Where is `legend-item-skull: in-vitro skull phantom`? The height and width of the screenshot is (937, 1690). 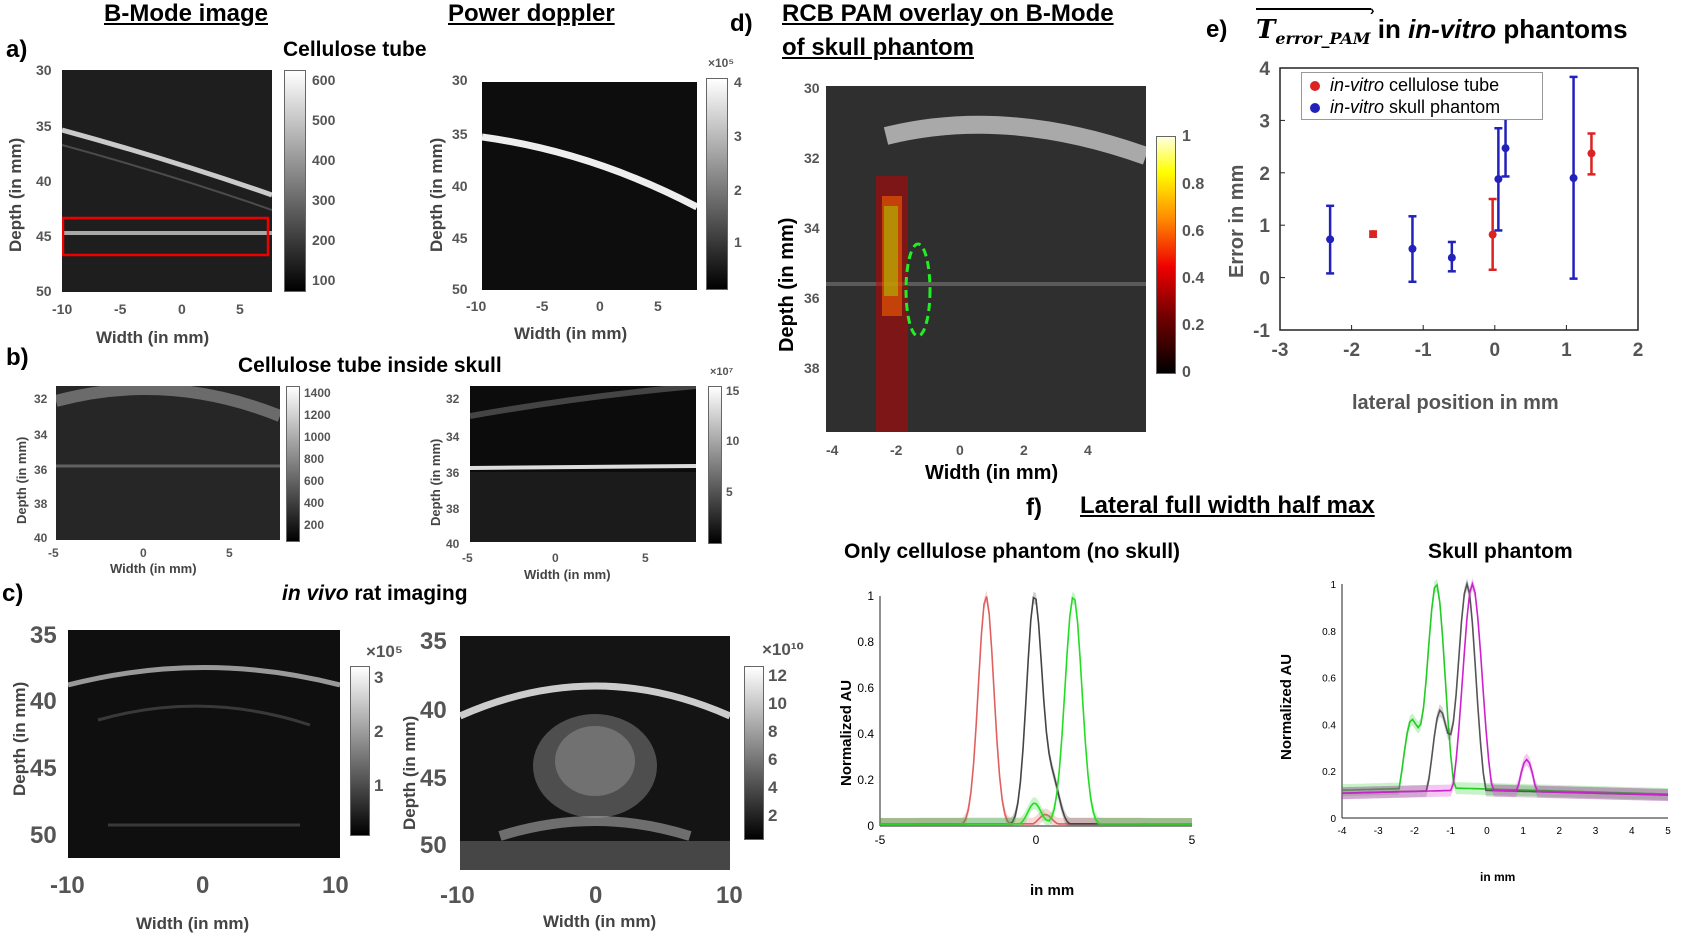
legend-item-skull: in-vitro skull phantom is located at coordinates (1405, 107).